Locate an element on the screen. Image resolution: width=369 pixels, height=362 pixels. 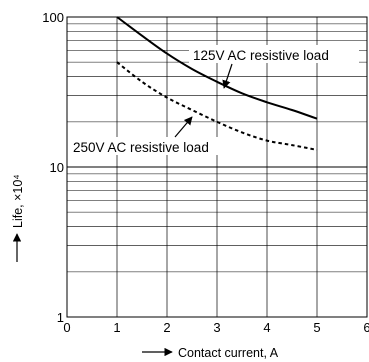
annotation-125v-label: 125V AC resistive load is located at coordinates (261, 55).